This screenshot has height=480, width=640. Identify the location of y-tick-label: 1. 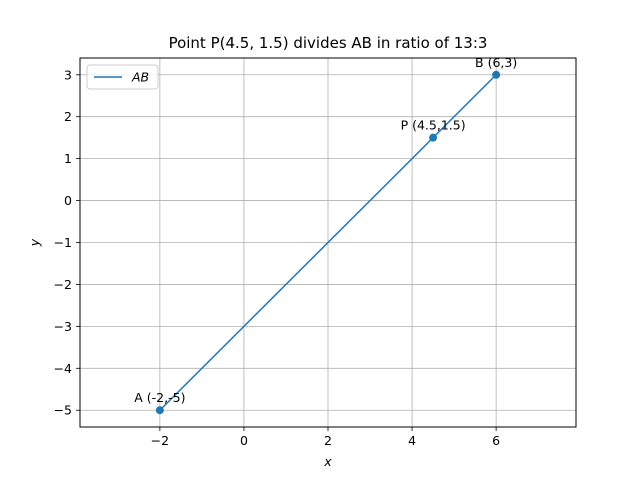
(68, 158).